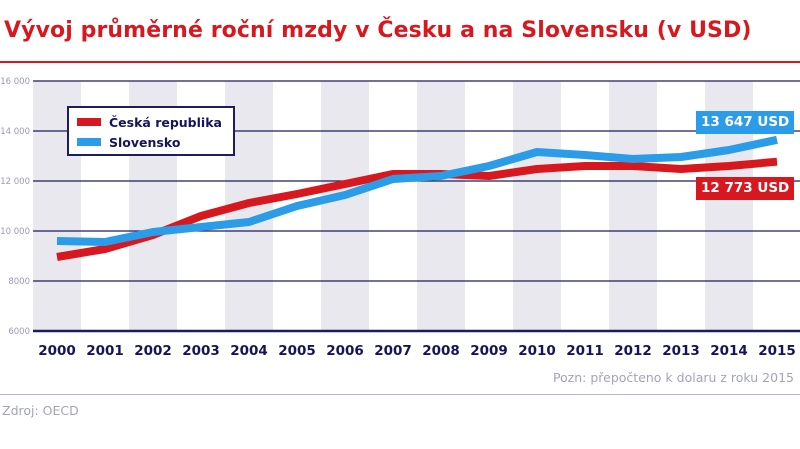 Image resolution: width=800 pixels, height=449 pixels. I want to click on x-tick-label: 2001, so click(105, 351).